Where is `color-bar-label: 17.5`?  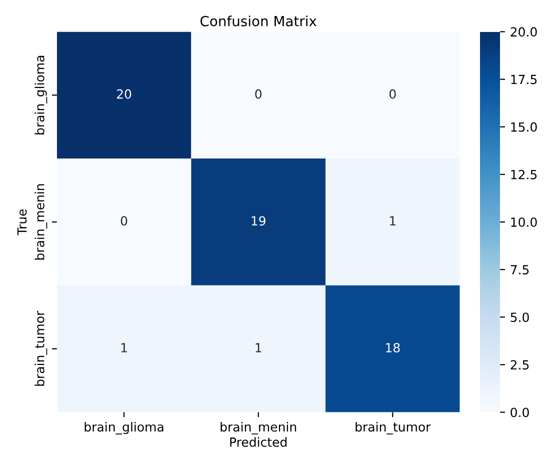 color-bar-label: 17.5 is located at coordinates (524, 79).